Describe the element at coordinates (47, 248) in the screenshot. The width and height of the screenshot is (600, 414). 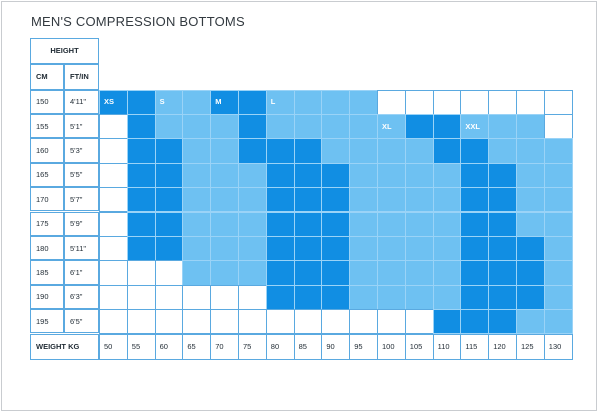
I see `height-cm-cell: 180` at that location.